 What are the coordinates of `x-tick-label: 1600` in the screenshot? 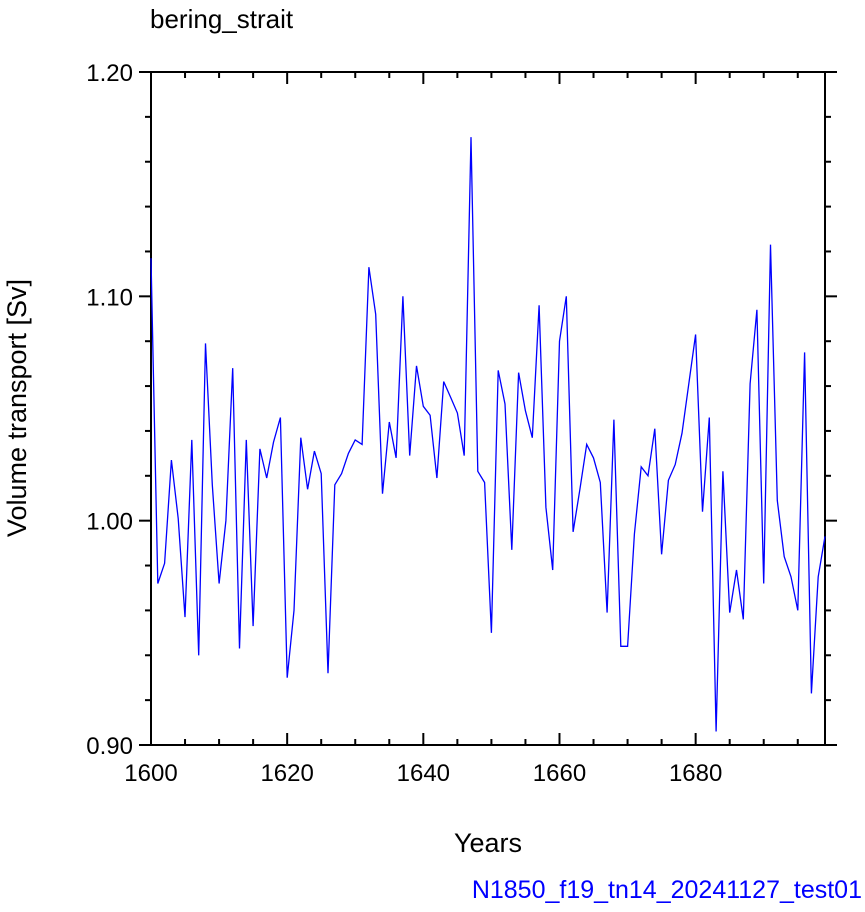 It's located at (150, 773).